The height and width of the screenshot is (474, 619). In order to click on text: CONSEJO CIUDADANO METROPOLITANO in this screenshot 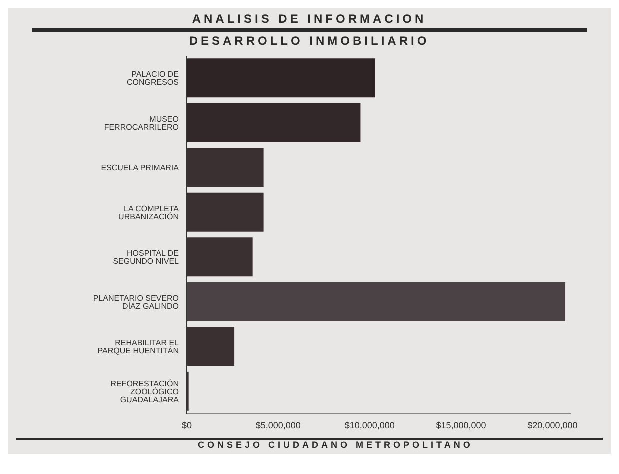, I will do `click(335, 446)`.